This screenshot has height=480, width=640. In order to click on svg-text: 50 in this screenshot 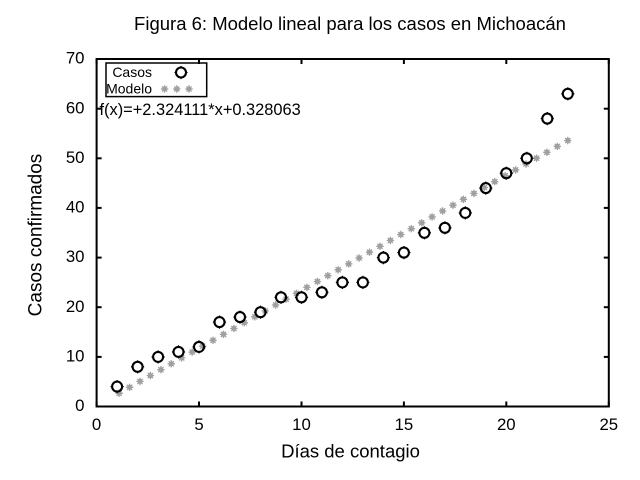, I will do `click(75, 157)`.